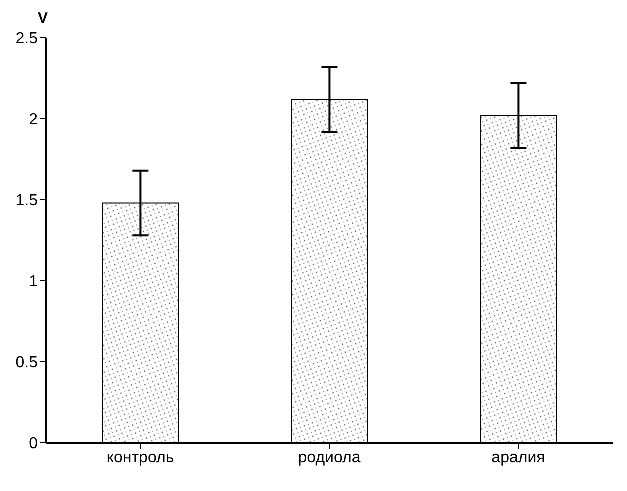 This screenshot has height=491, width=627. Describe the element at coordinates (27, 39) in the screenshot. I see `y-tick-label: 2.5` at that location.